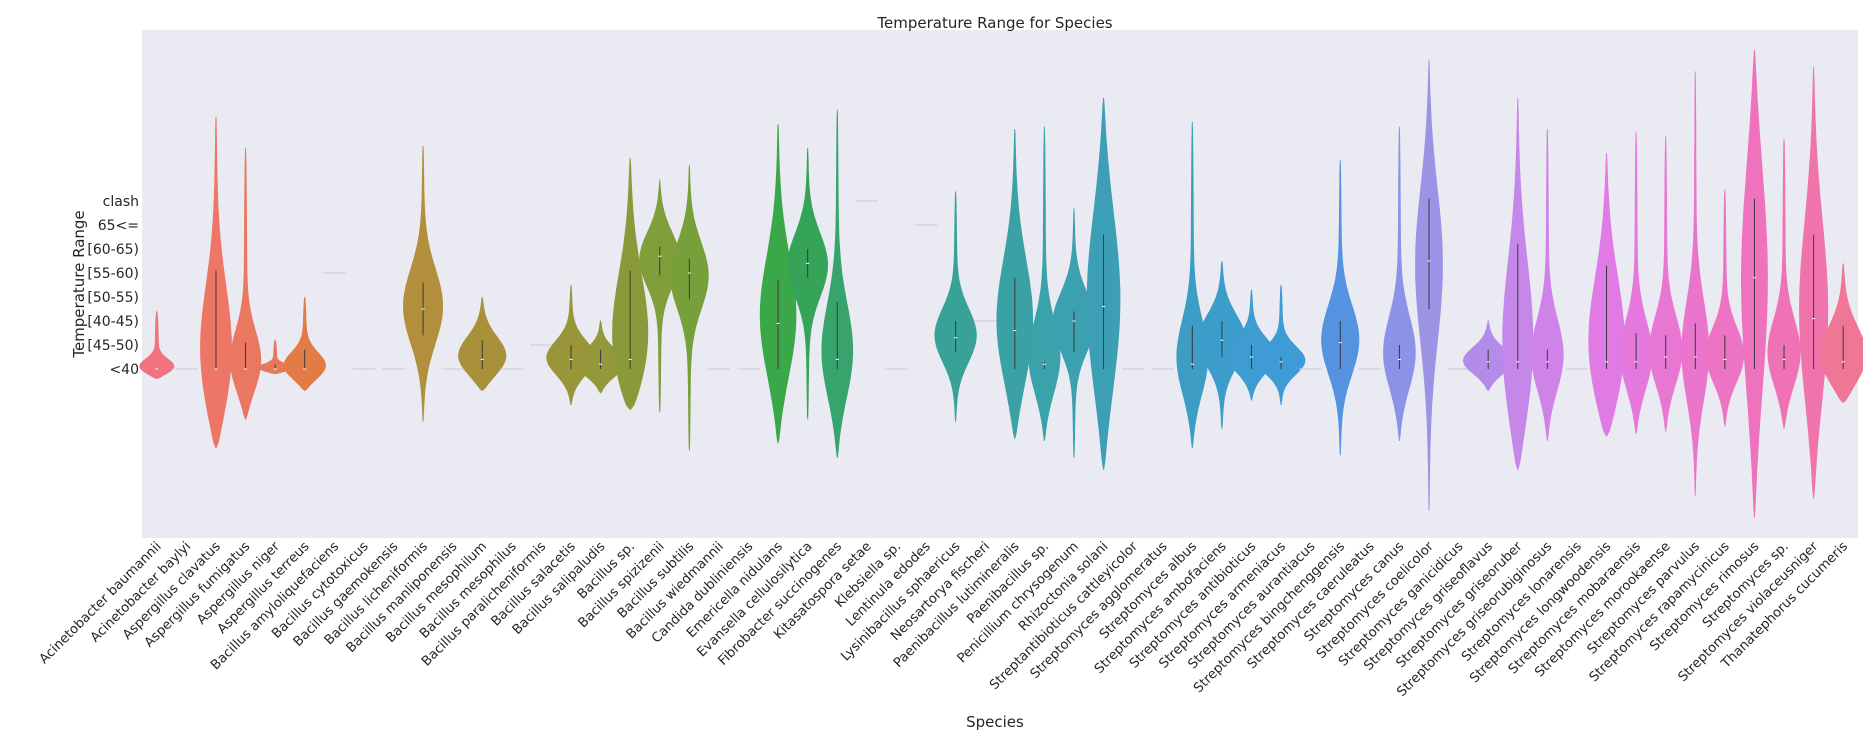 The width and height of the screenshot is (1863, 745). I want to click on y-tick-label: clash, so click(121, 202).